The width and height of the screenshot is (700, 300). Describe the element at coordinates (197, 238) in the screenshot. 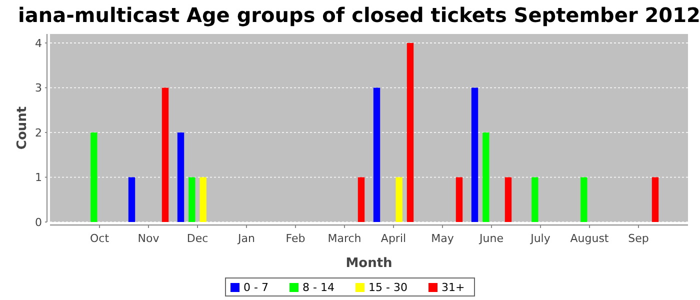

I see `x-tick-label: Dec` at that location.